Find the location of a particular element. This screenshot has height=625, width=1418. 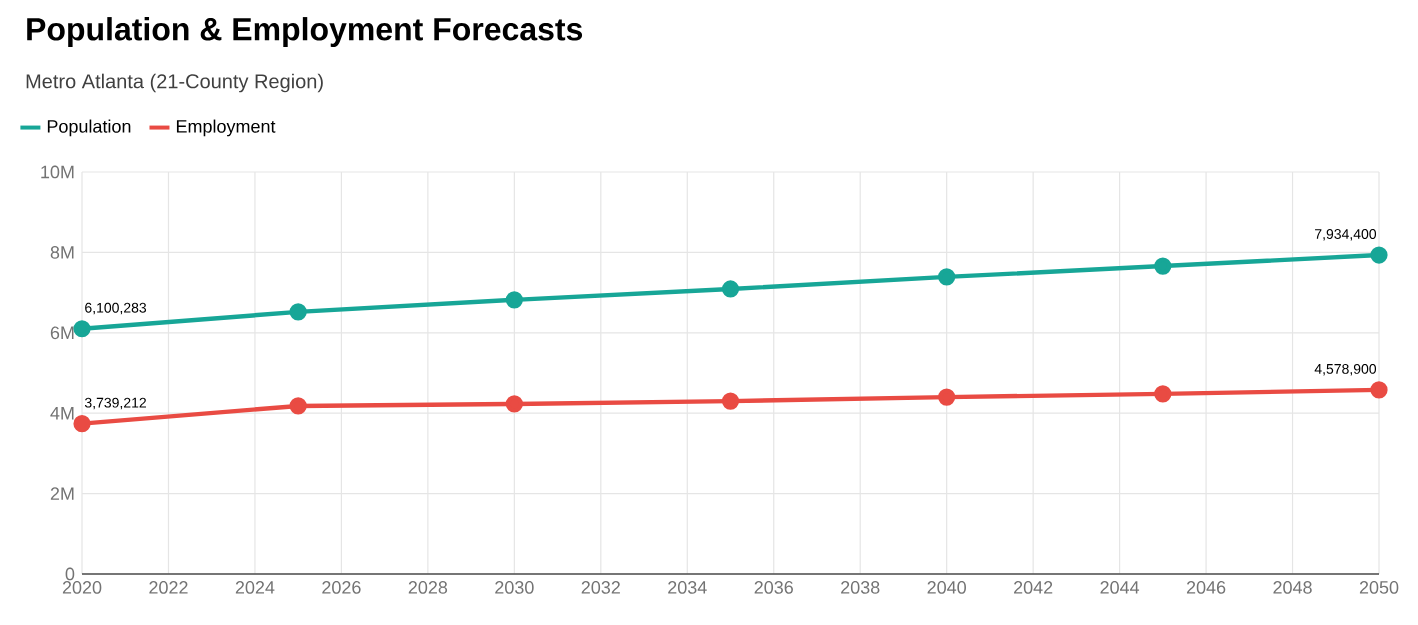

x-tick-label: 2048 is located at coordinates (1292, 587).